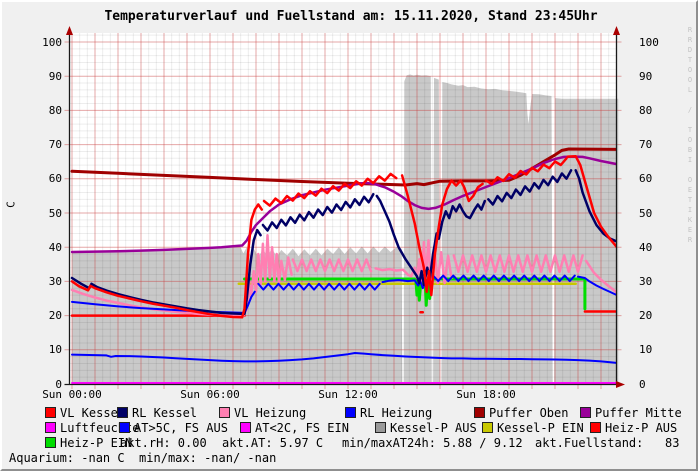 The width and height of the screenshot is (698, 471). Describe the element at coordinates (348, 394) in the screenshot. I see `x-tick-label-12: Sun 12:00` at that location.